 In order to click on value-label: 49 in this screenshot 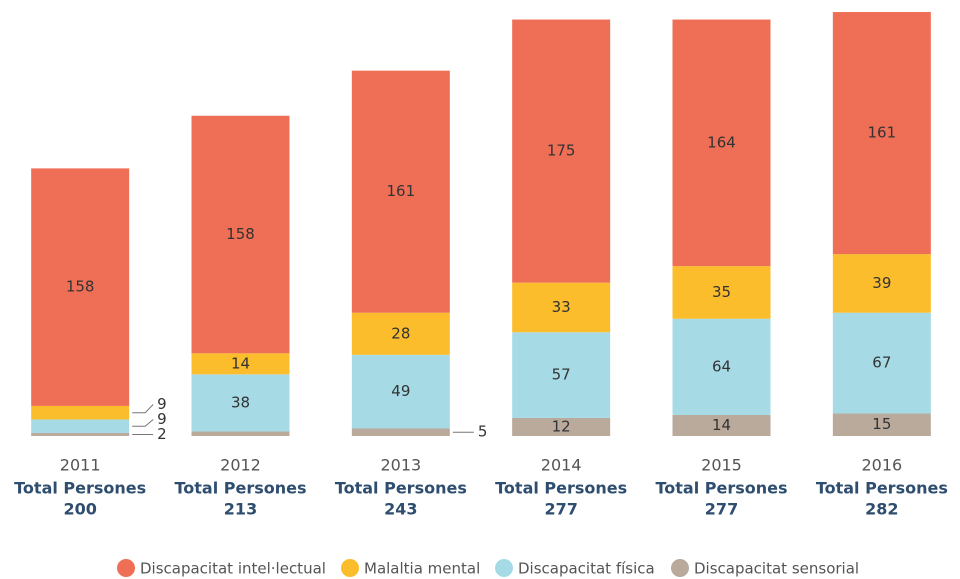, I will do `click(400, 391)`.